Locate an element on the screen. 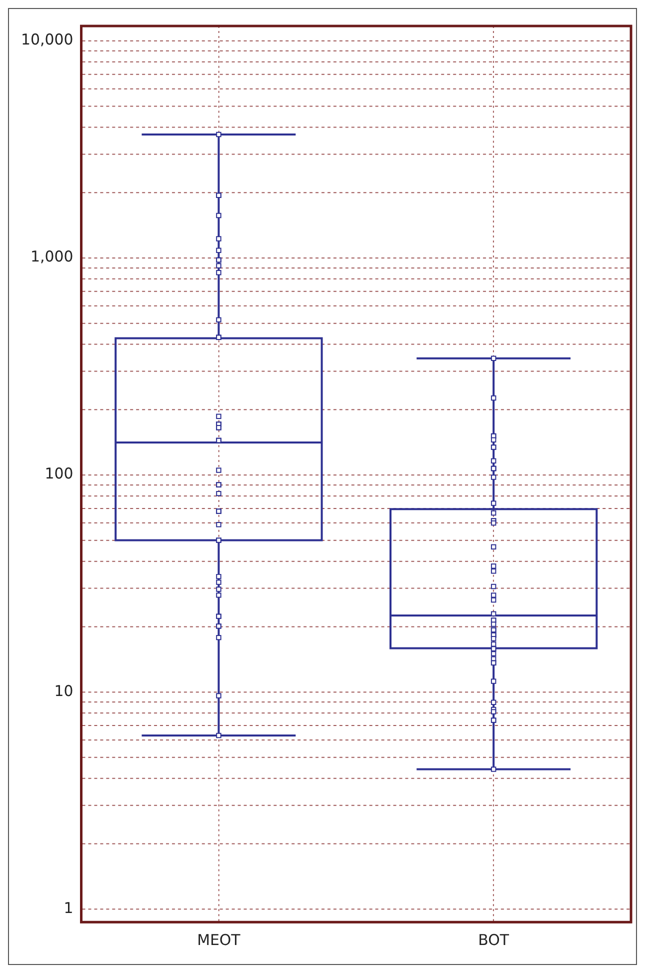  y-tick-label: 1 is located at coordinates (69, 907).